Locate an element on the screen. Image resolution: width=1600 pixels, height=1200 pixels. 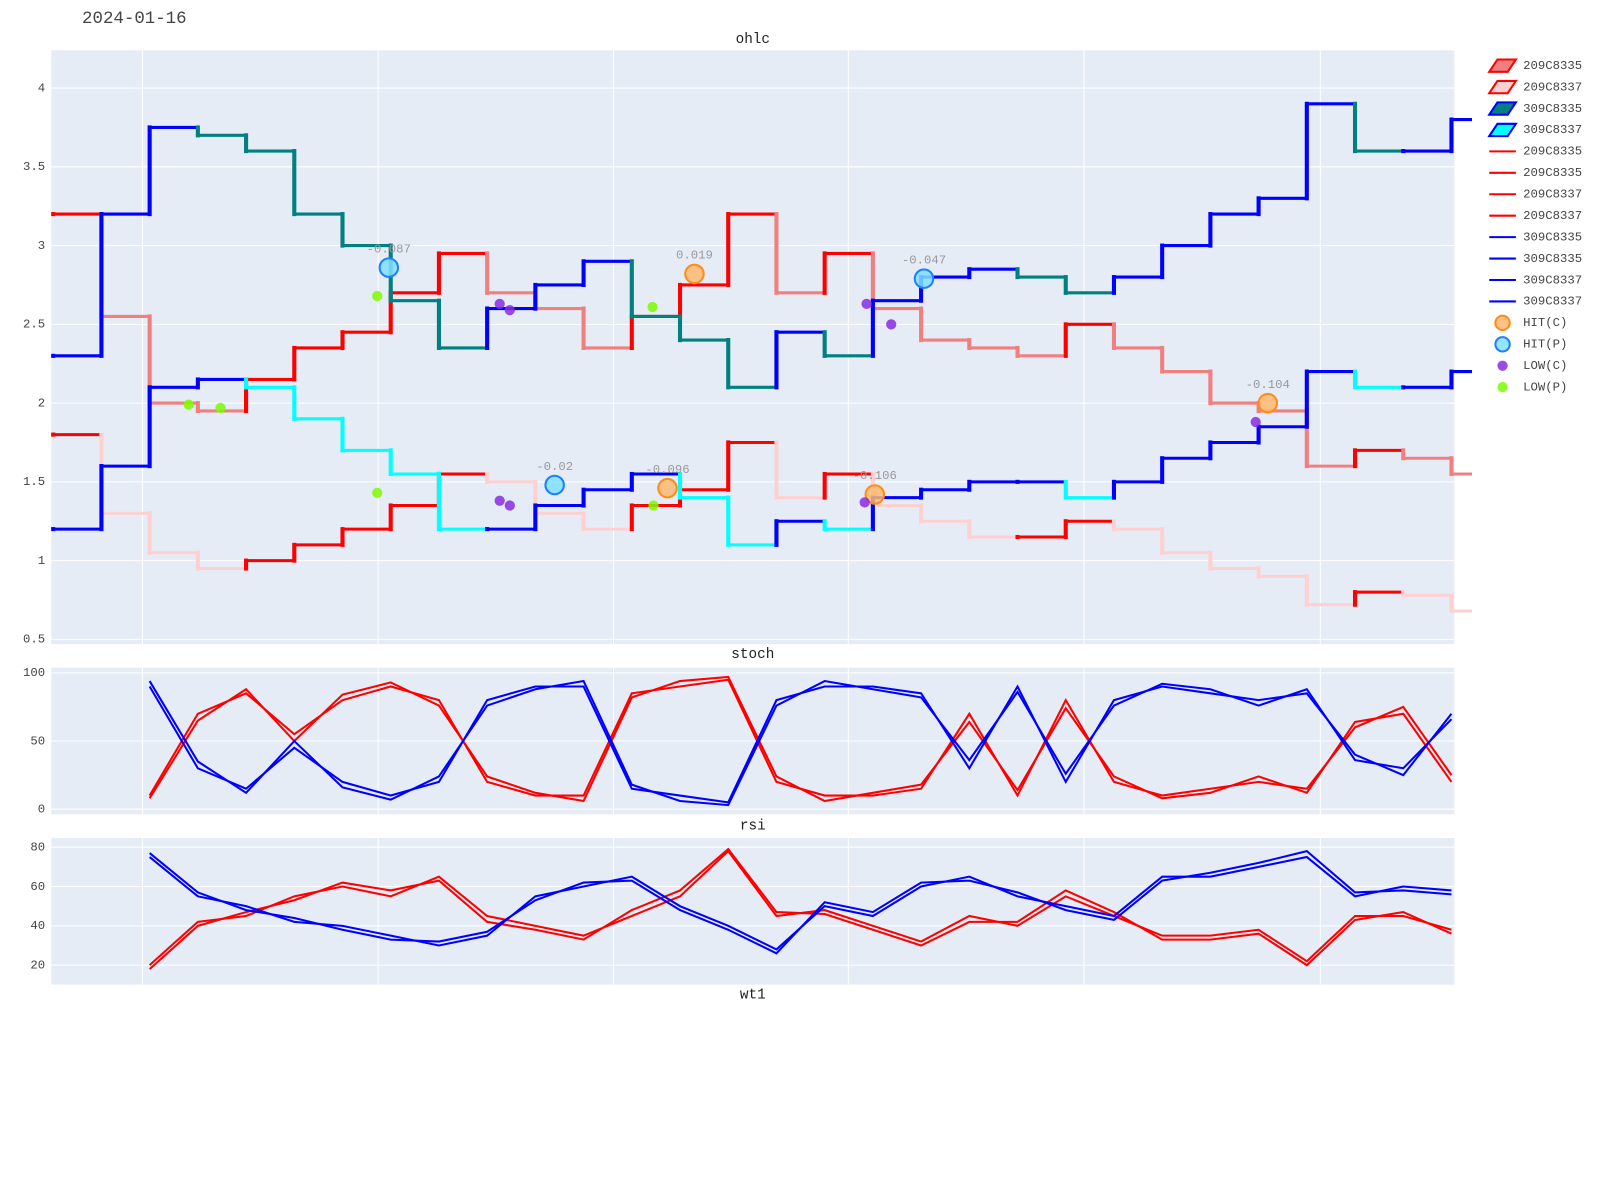
legend-label: LOW(P) is located at coordinates (1545, 387).